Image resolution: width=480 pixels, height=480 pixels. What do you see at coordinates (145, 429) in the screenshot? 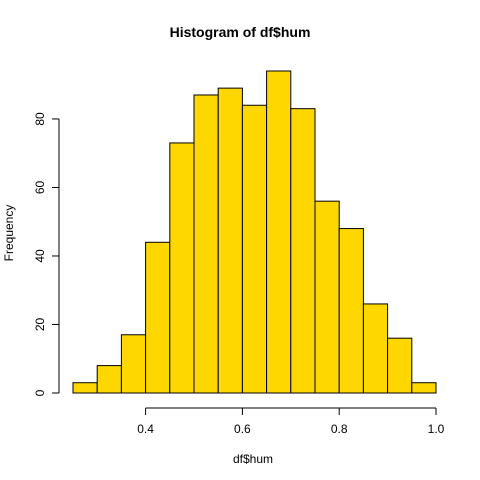
I see `x-tick-label: 0.4` at bounding box center [145, 429].